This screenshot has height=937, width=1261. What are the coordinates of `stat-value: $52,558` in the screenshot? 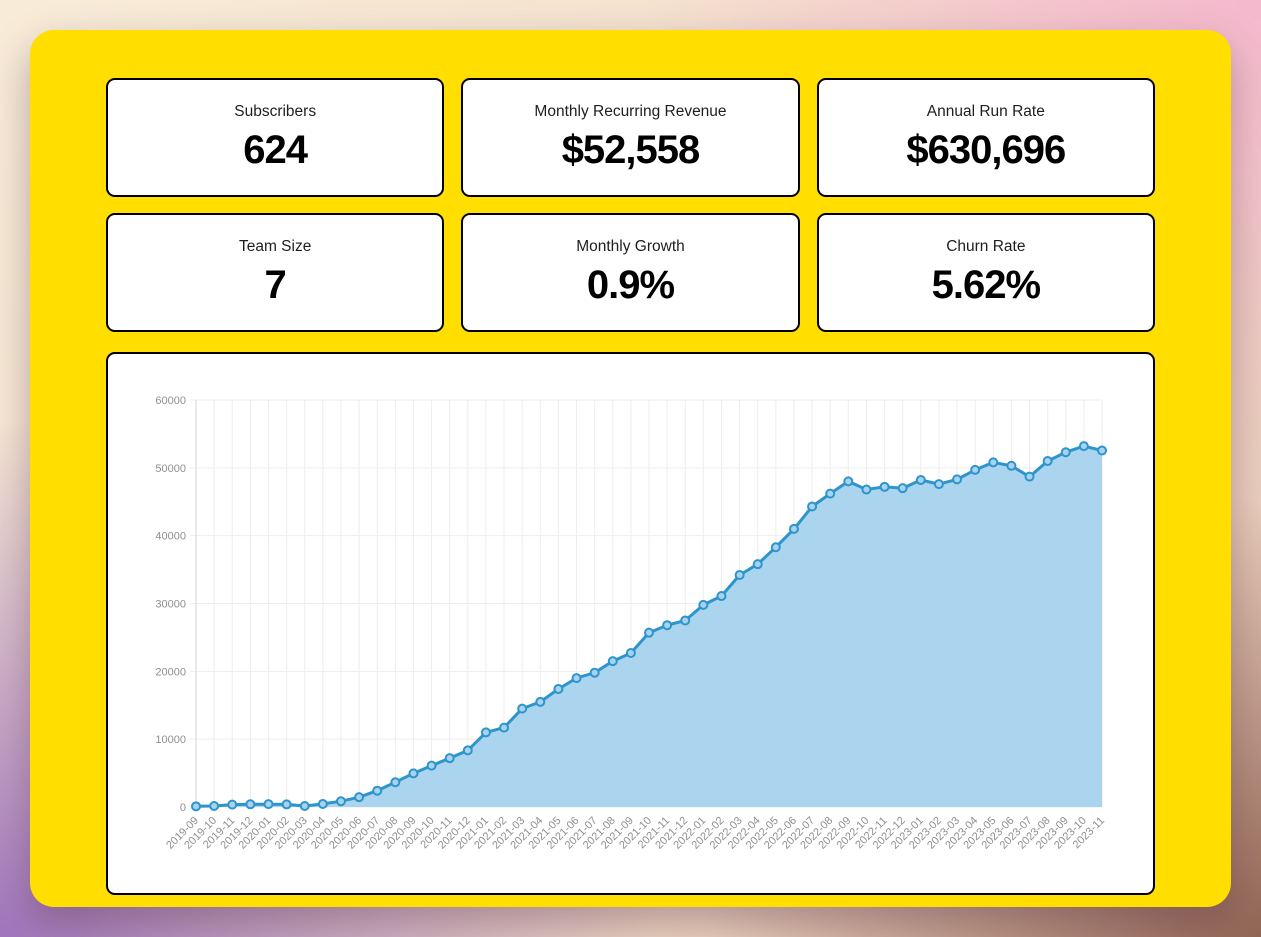 It's located at (631, 149).